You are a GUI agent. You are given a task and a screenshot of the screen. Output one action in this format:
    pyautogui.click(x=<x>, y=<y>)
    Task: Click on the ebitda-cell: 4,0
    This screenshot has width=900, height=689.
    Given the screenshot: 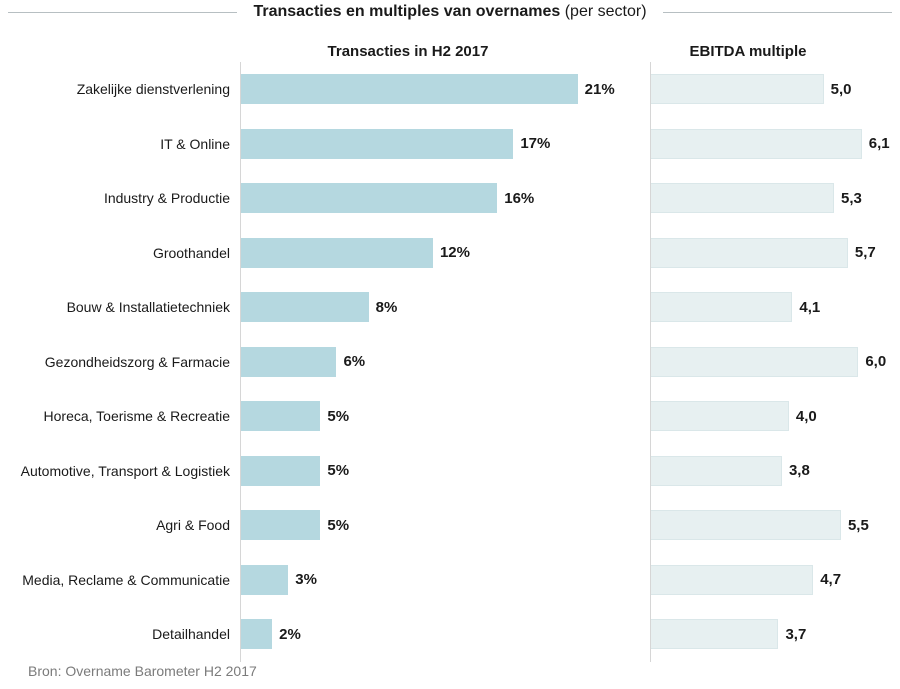 What is the action you would take?
    pyautogui.click(x=775, y=416)
    